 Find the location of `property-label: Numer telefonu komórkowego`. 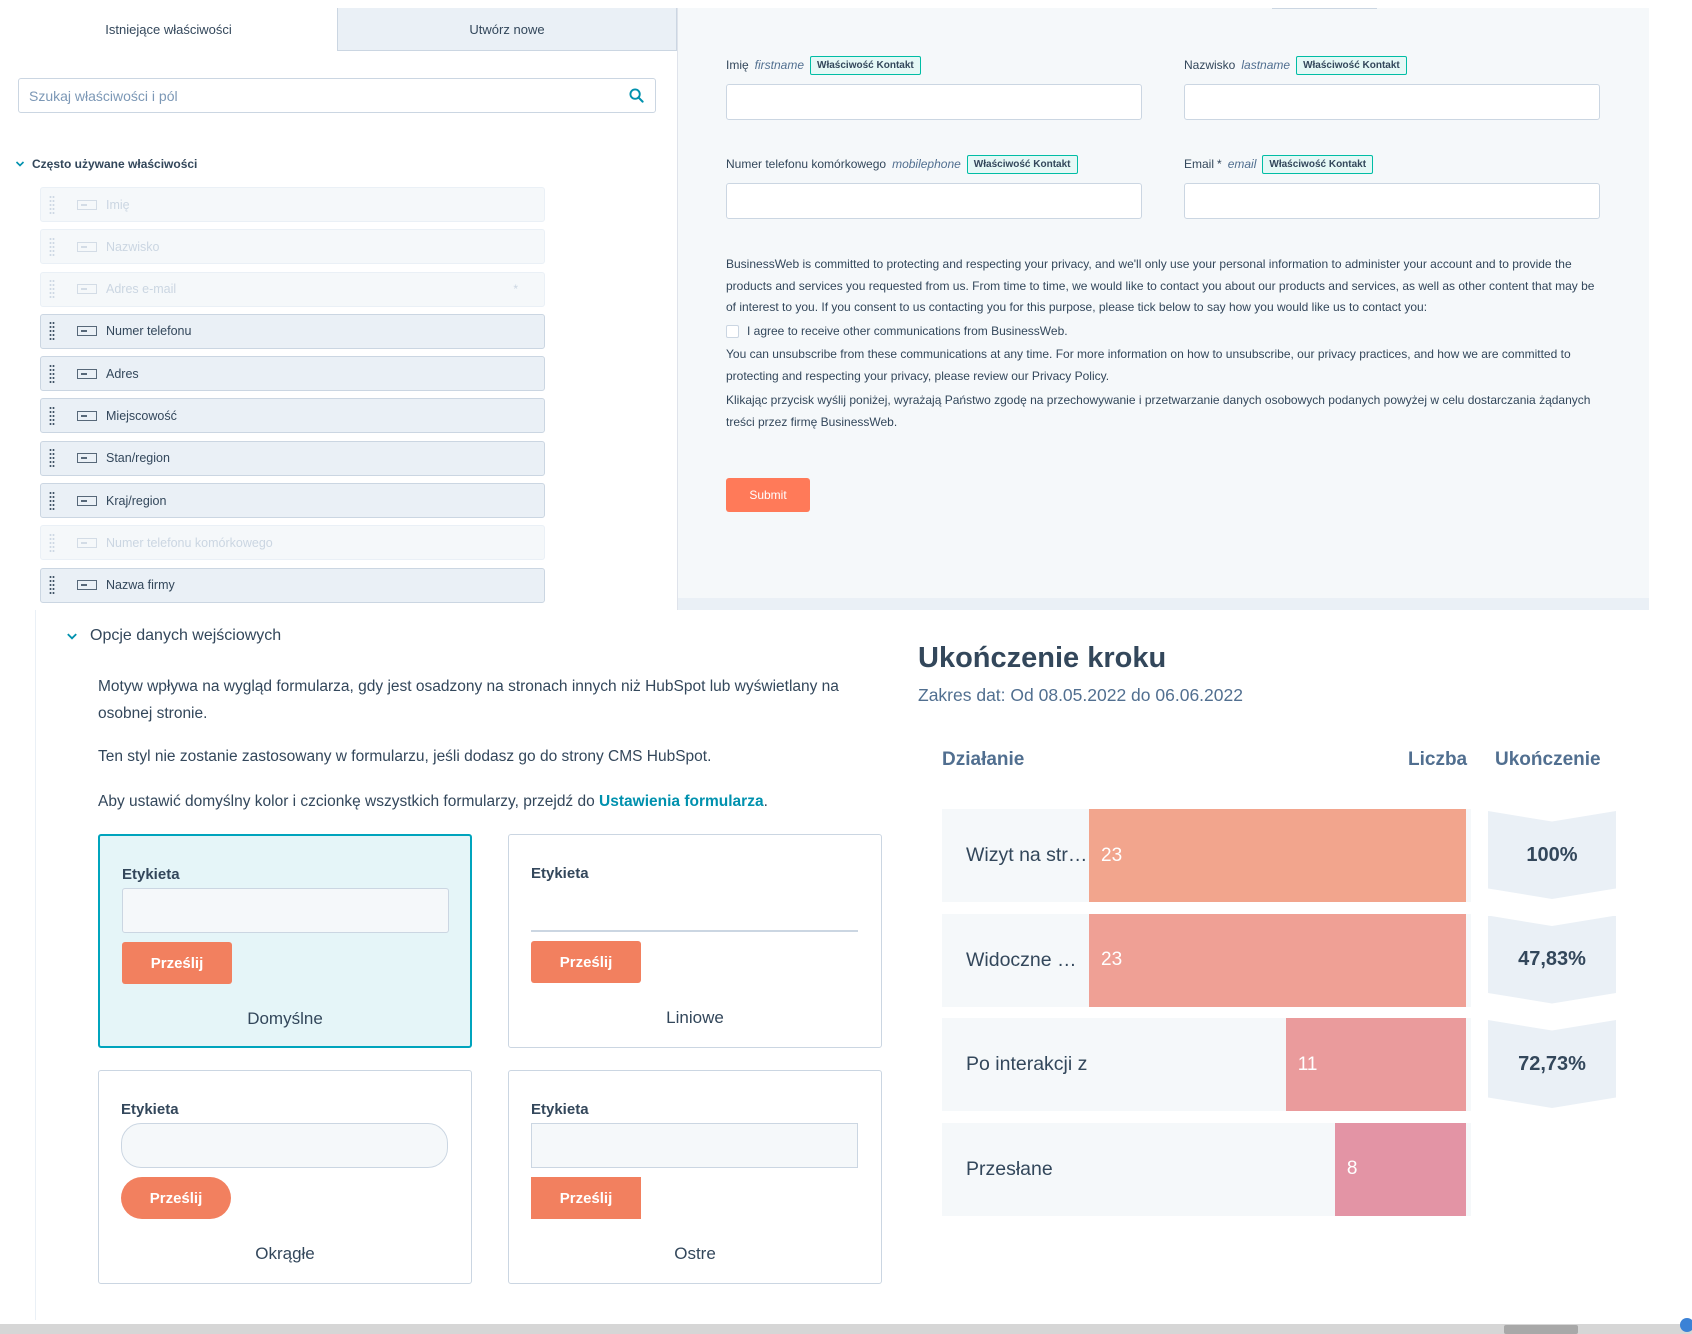

property-label: Numer telefonu komórkowego is located at coordinates (189, 542).